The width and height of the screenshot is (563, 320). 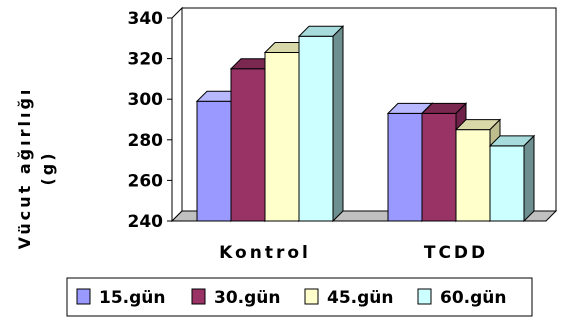 What do you see at coordinates (24, 168) in the screenshot?
I see `y-axis-label-line1: Vücut ağırlığı` at bounding box center [24, 168].